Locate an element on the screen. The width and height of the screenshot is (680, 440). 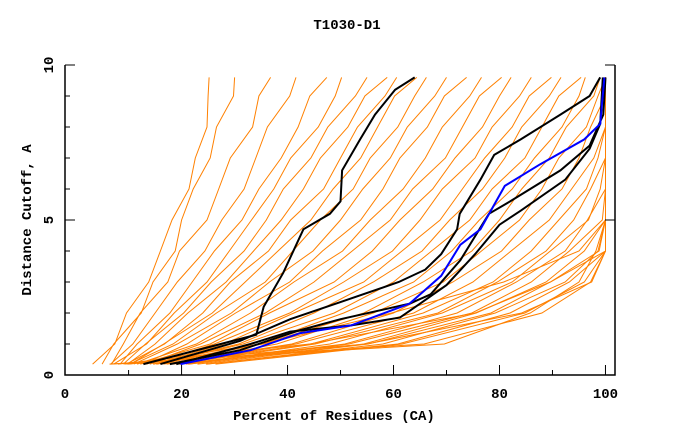
y-tick-label: 10 is located at coordinates (50, 65).